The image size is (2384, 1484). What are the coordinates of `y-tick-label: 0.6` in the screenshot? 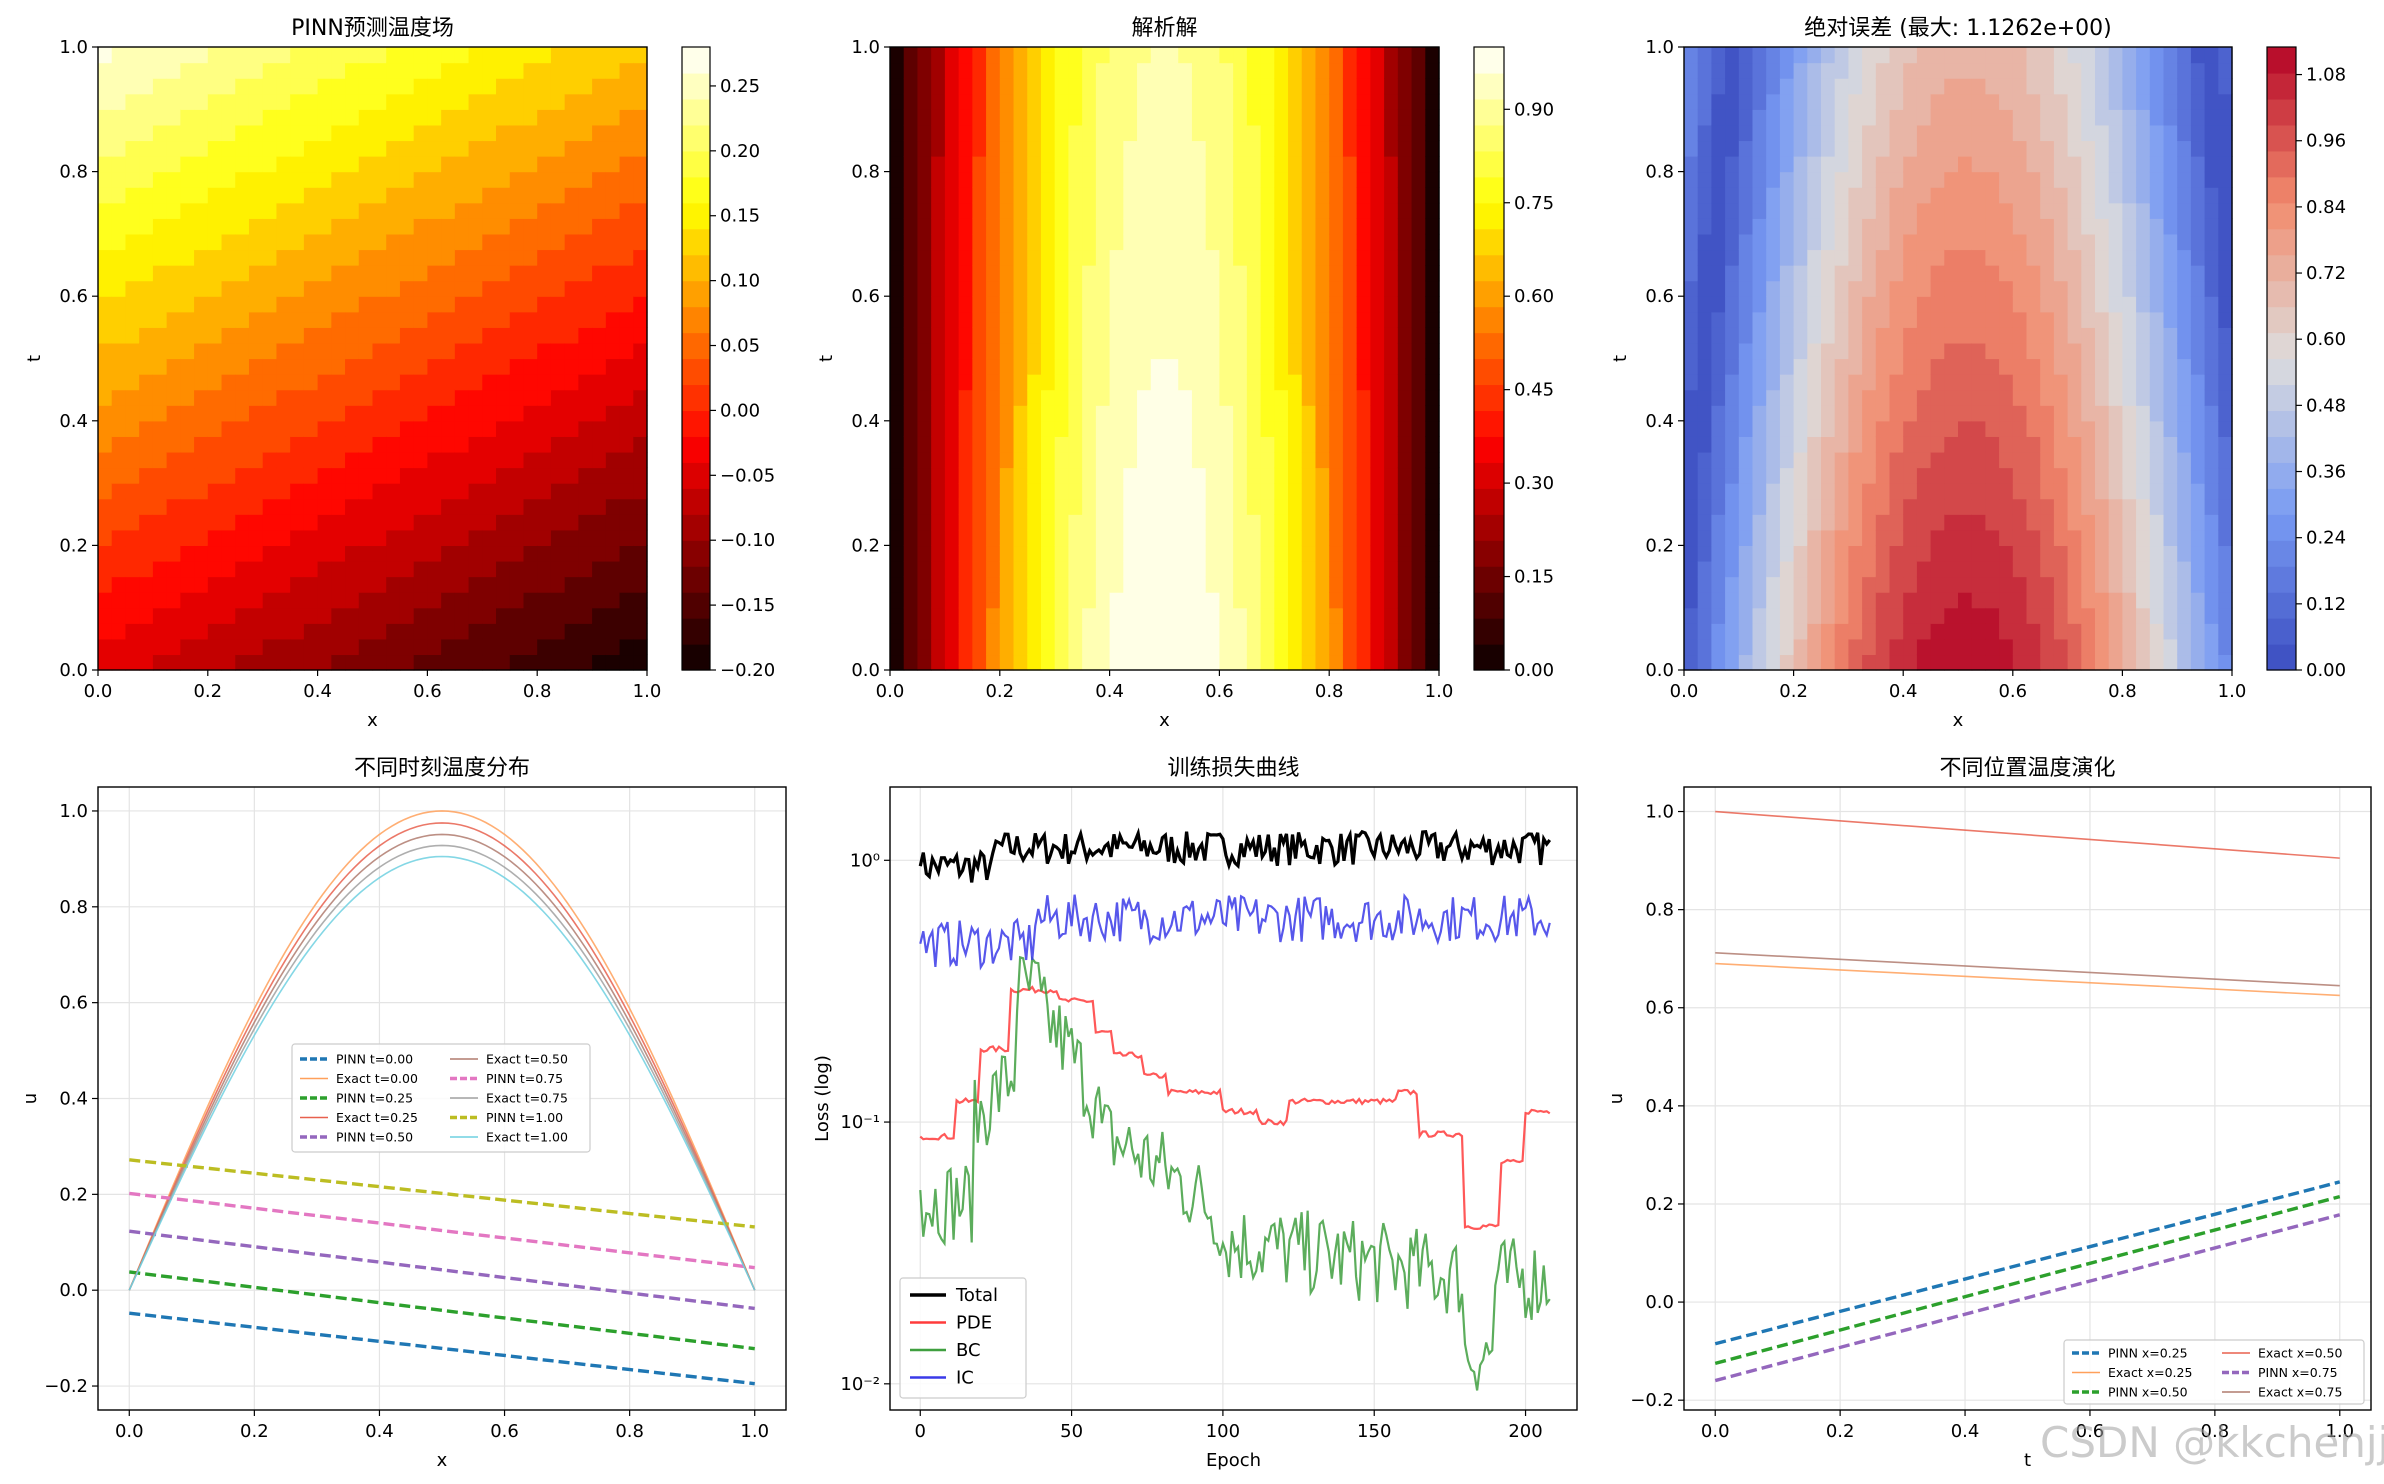 It's located at (1659, 296).